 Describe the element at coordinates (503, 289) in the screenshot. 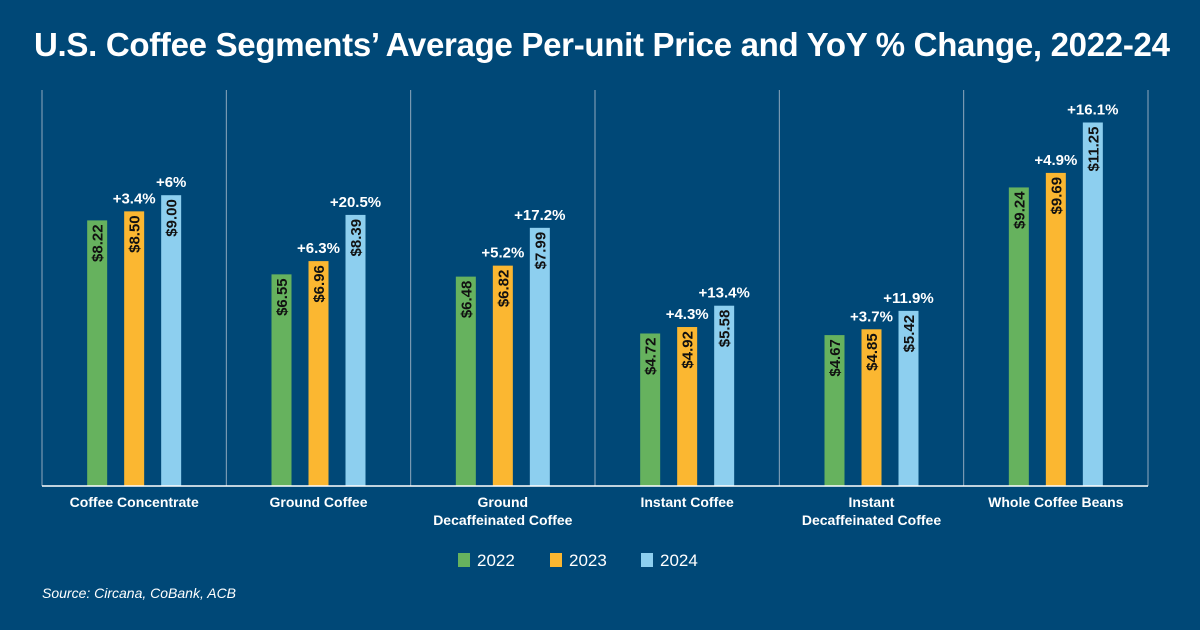

I see `bar-value-label: $6.82` at that location.